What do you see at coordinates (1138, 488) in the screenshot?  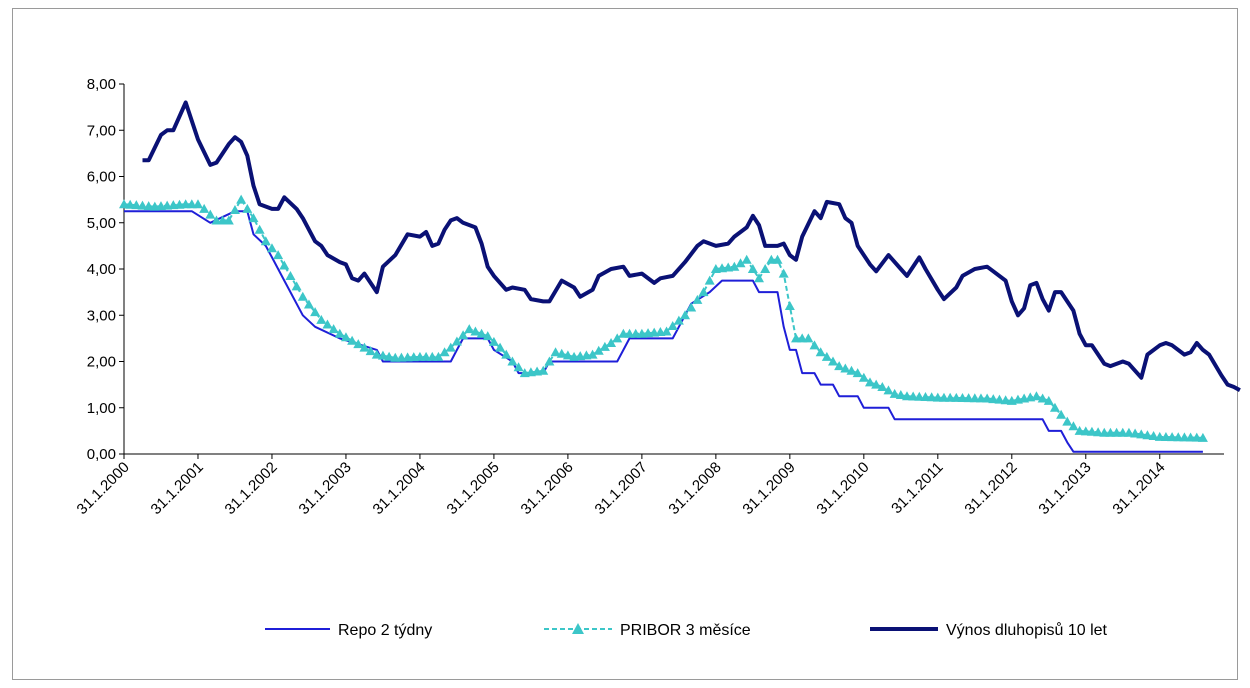 I see `x-tick-label: 31.1.2014` at bounding box center [1138, 488].